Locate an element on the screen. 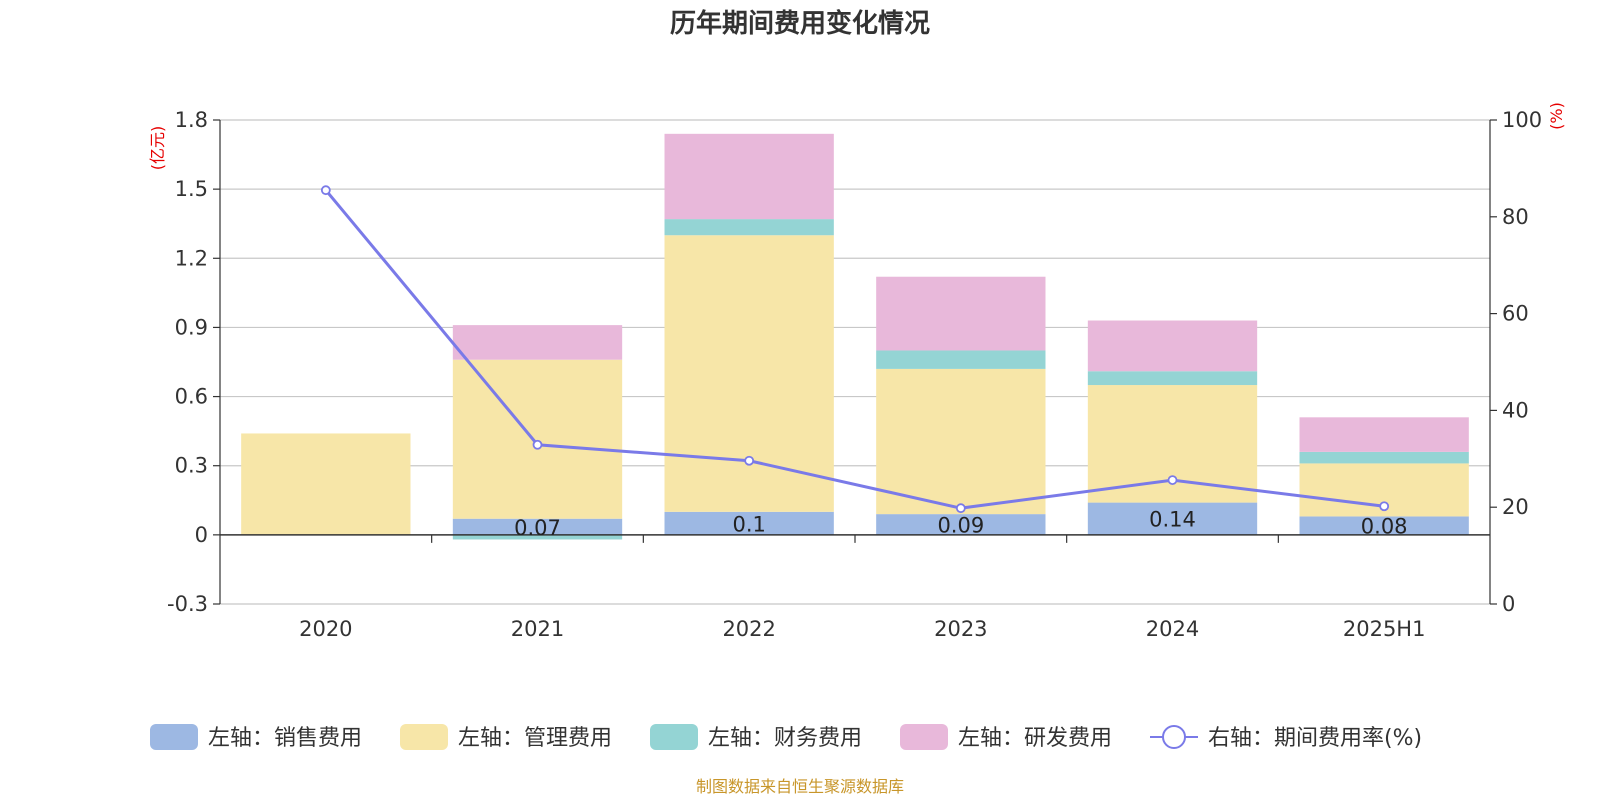  source-note: 制图数据来自恒生聚源数据库 is located at coordinates (800, 786).